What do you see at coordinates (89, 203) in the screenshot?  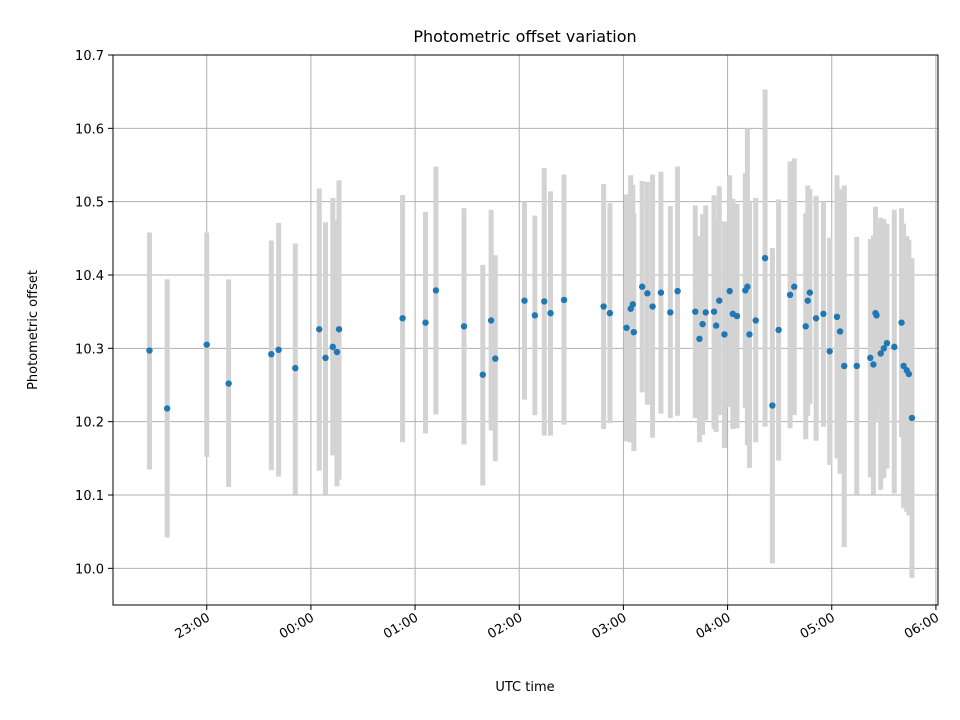 I see `y-tick-label: 10.5` at bounding box center [89, 203].